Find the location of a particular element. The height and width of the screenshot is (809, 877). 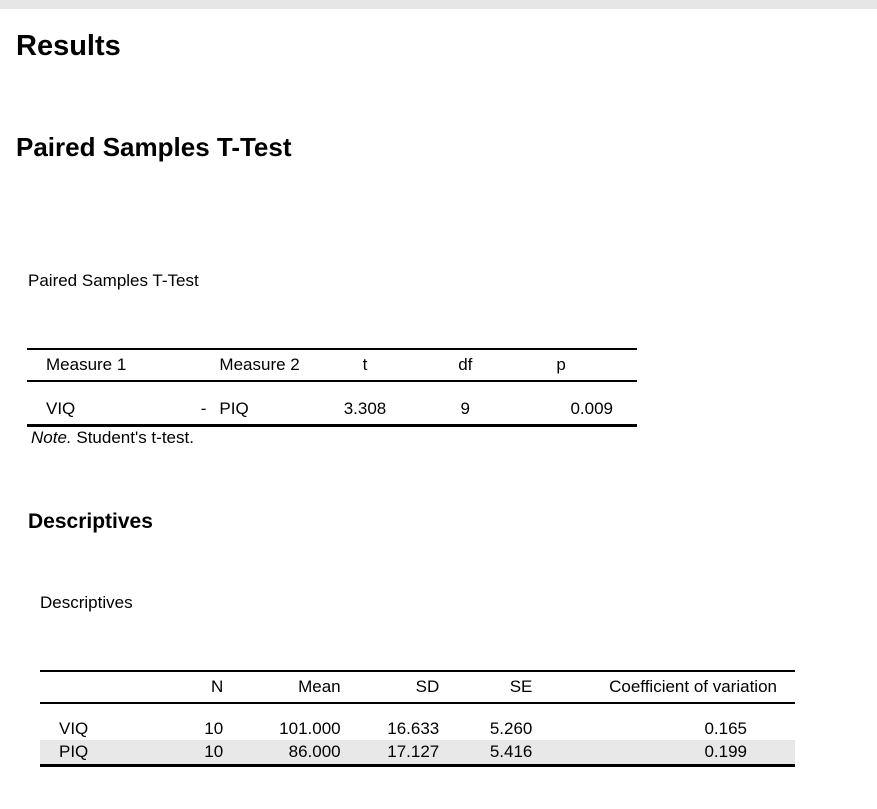

table-row: VIQ - PIQ 3.308 9 0.009 is located at coordinates (332, 403).